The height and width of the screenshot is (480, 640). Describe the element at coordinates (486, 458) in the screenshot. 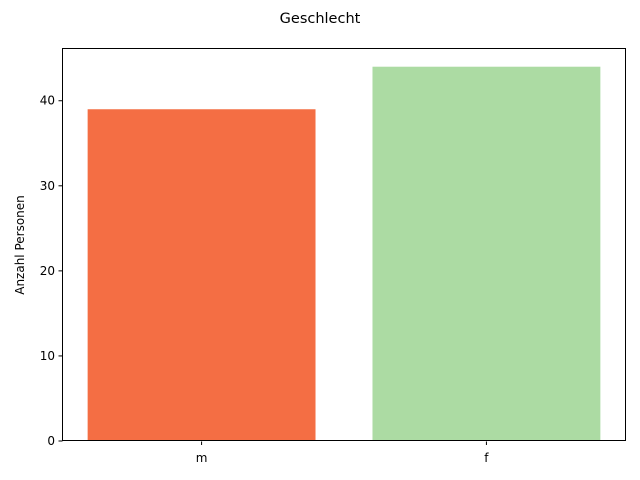

I see `x-tick-label: f` at that location.